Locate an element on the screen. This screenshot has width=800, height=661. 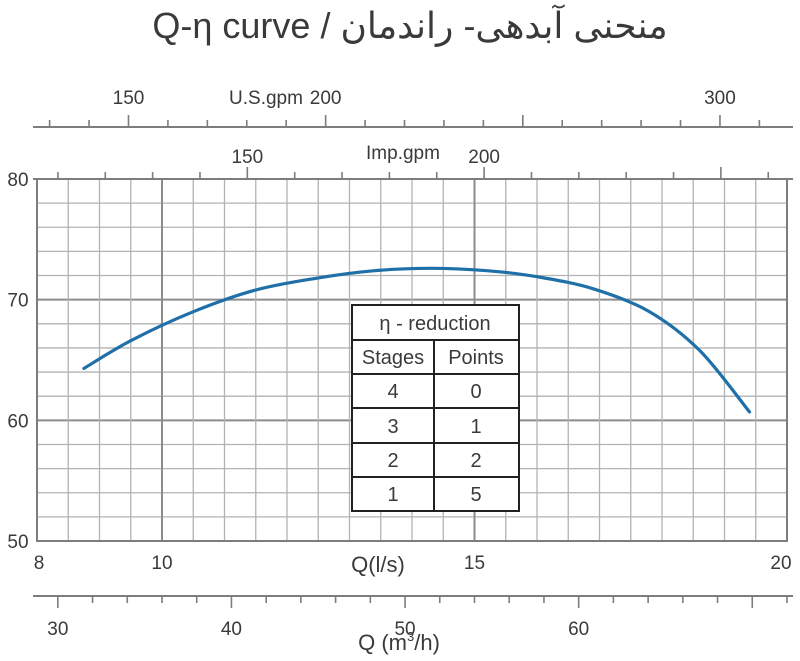
gpm-axes: 150 200 300 150 200 is located at coordinates (413, 134).